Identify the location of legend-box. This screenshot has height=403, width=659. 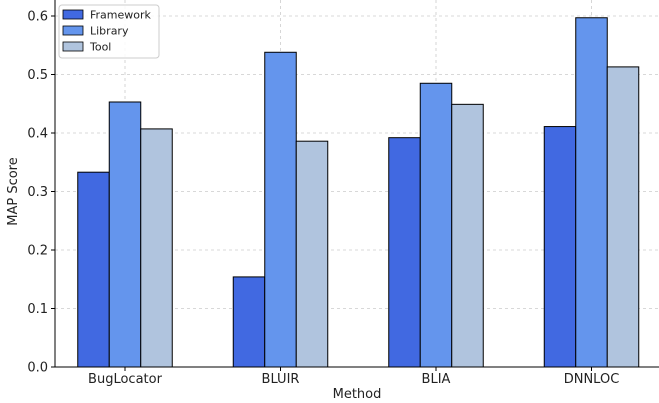
(109, 31).